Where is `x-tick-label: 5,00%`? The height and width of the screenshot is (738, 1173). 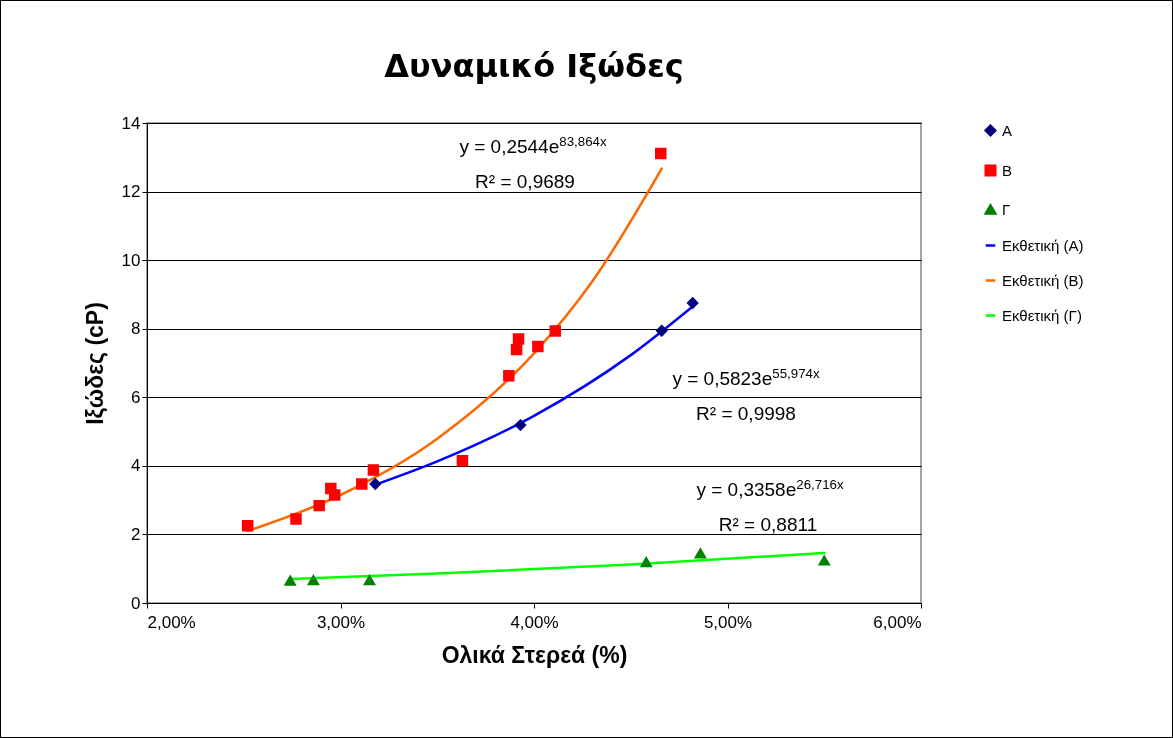 x-tick-label: 5,00% is located at coordinates (728, 622).